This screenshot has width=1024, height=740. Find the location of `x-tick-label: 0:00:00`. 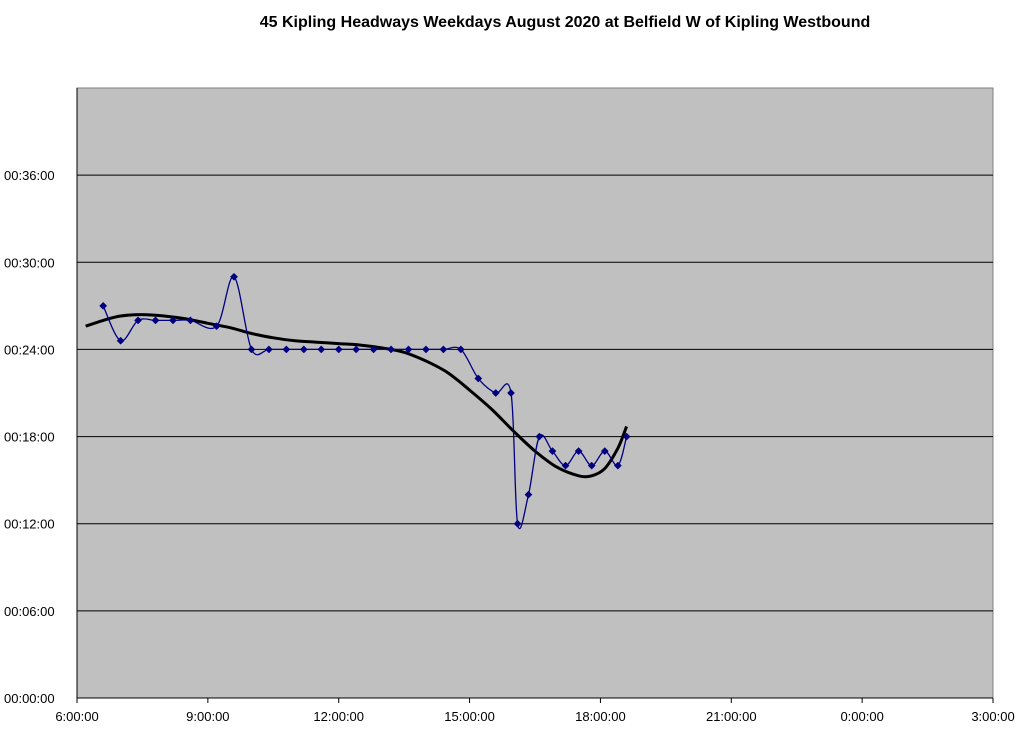

x-tick-label: 0:00:00 is located at coordinates (861, 716).